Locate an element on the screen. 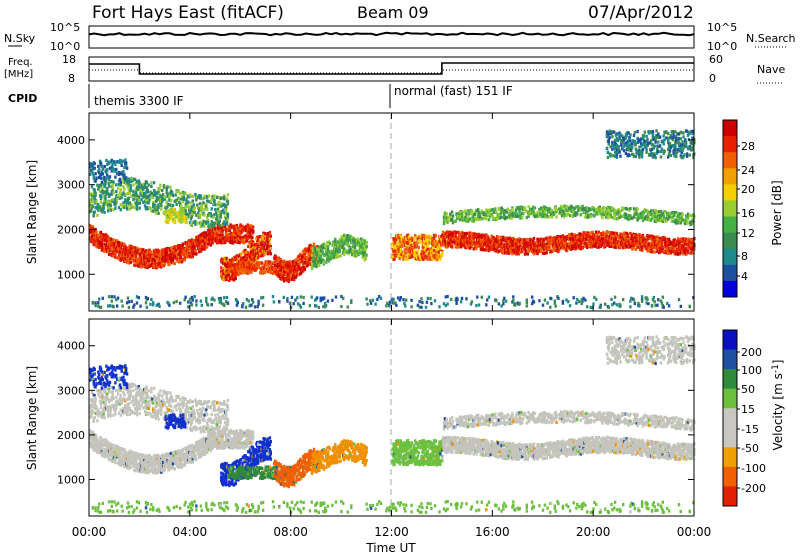 This screenshot has height=554, width=800. nsearch-label: N.Search is located at coordinates (771, 38).